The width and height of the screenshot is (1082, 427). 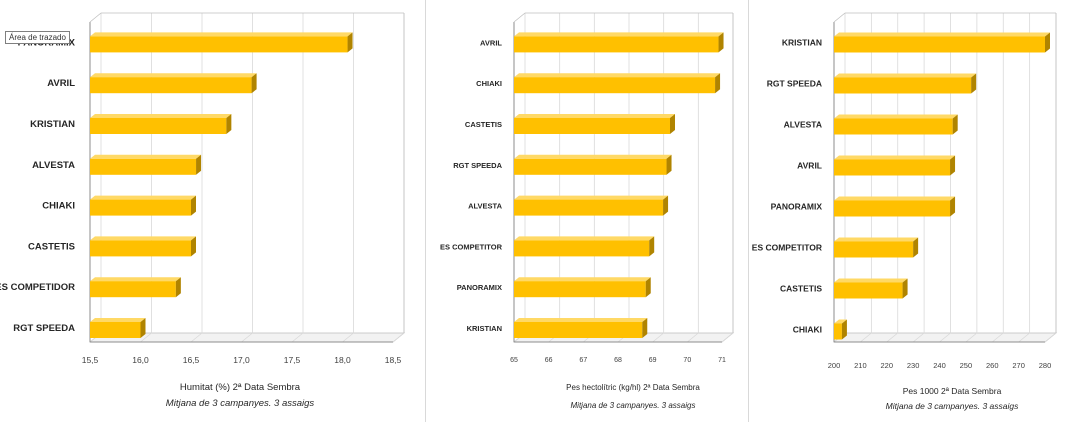 What do you see at coordinates (37, 37) in the screenshot?
I see `plot-area-tooltip: Área de trazado` at bounding box center [37, 37].